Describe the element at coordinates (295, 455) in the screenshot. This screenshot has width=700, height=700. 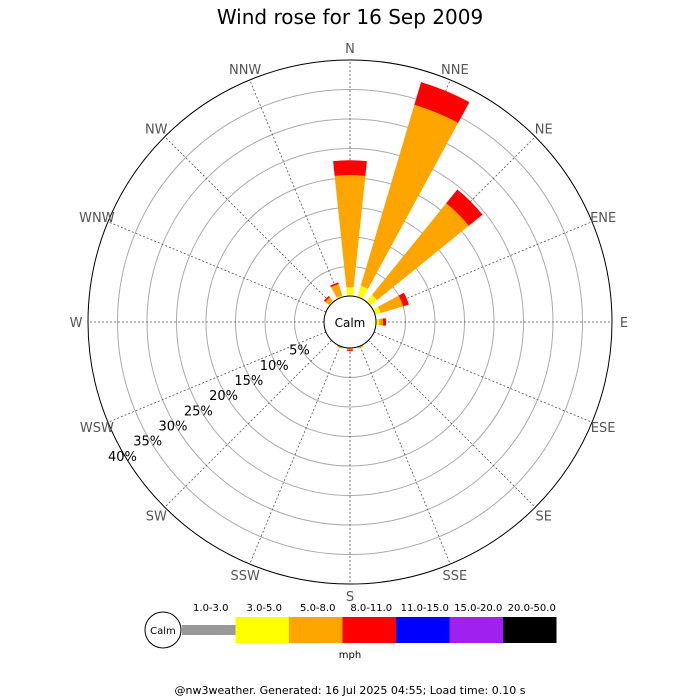
I see `spoke-ssw` at that location.